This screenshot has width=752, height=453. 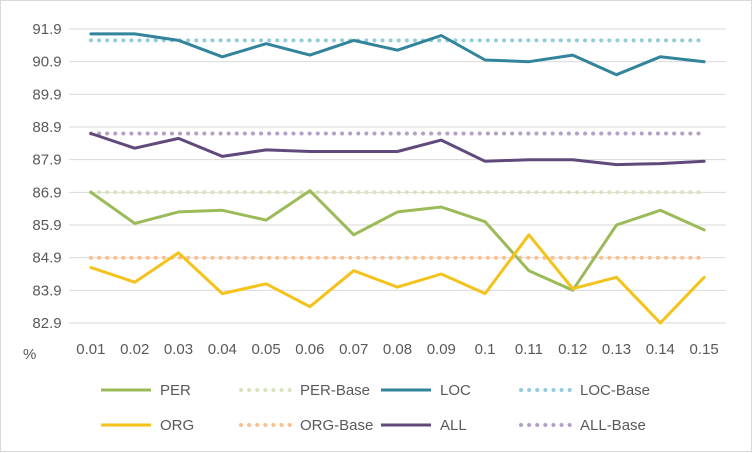 I want to click on x-tick-label: 0.11, so click(x=529, y=349).